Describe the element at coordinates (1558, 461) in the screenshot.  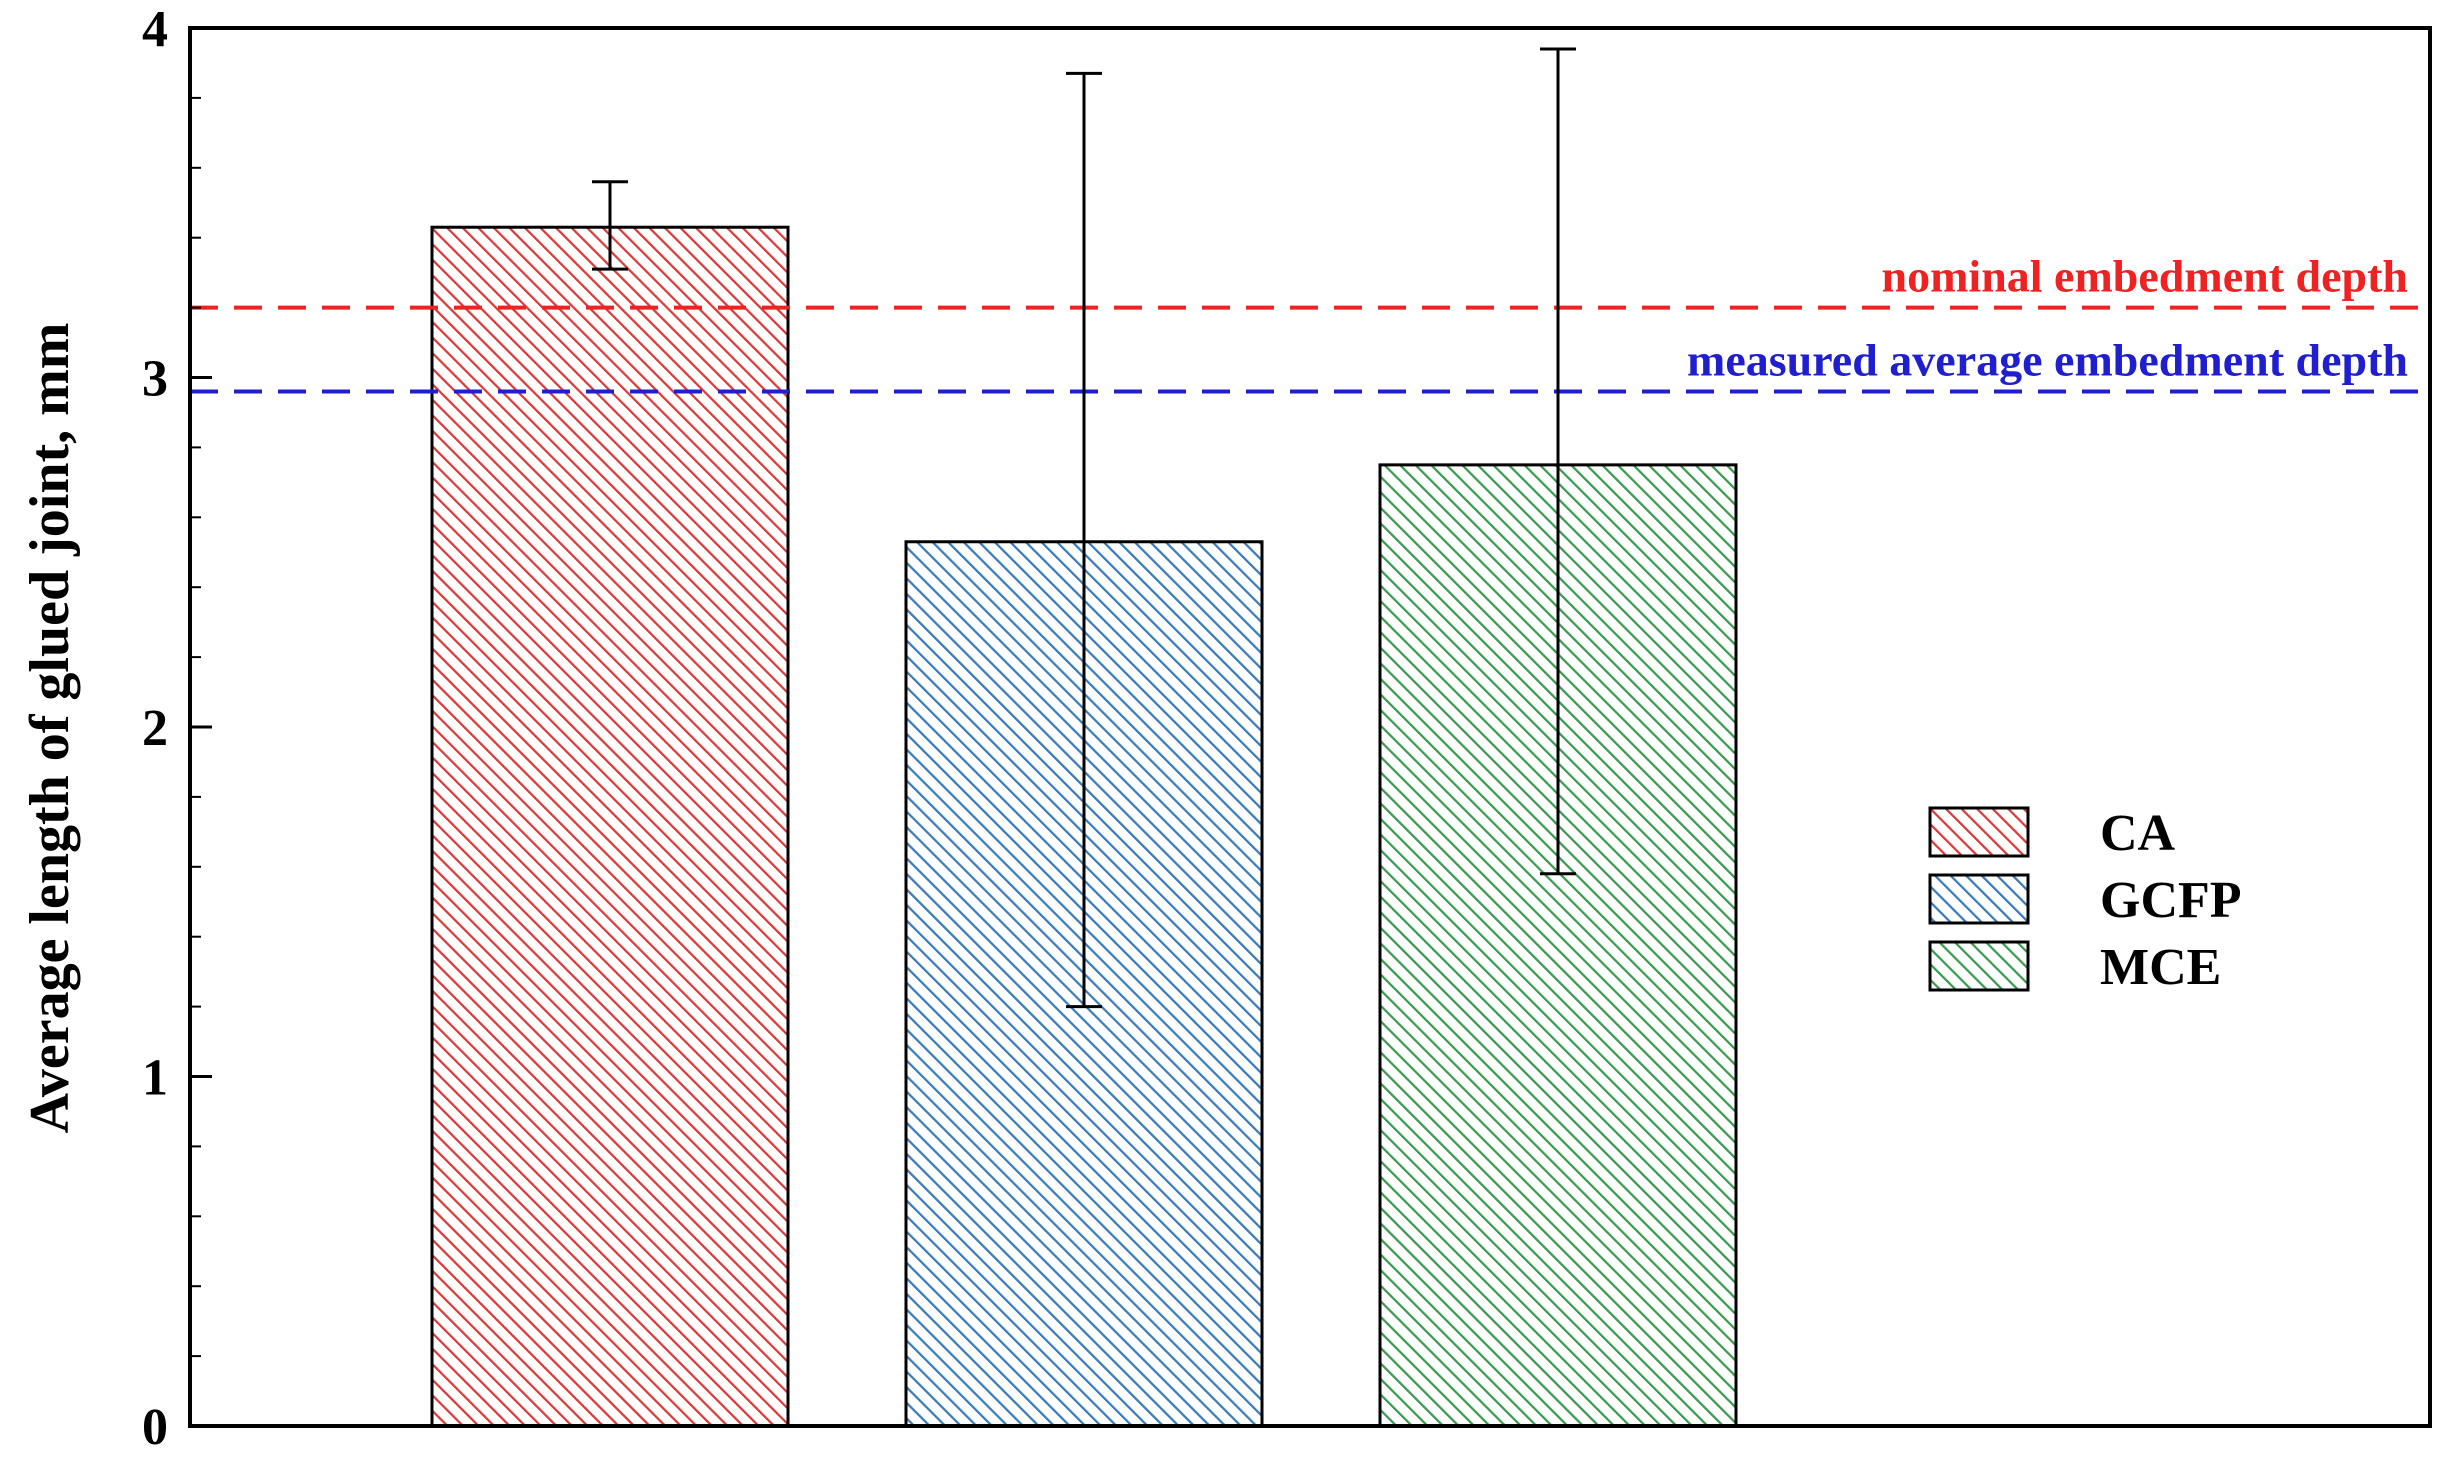
I see `error-bar-mce` at that location.